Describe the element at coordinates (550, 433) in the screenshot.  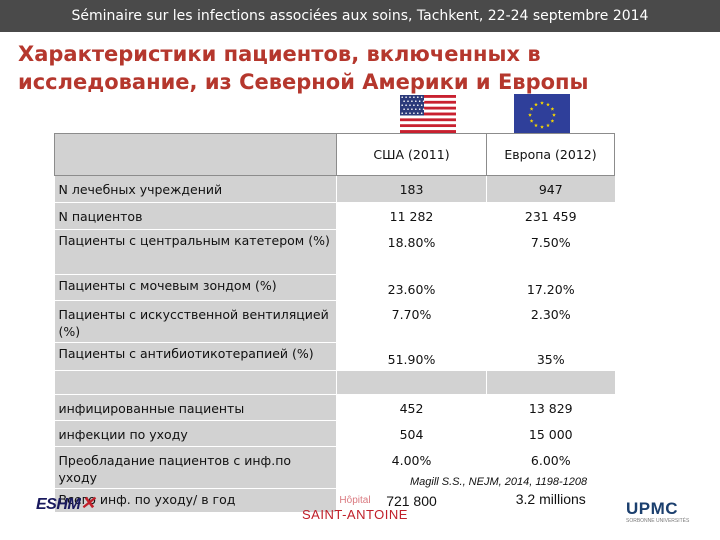
I see `europe-value: 15 000` at that location.